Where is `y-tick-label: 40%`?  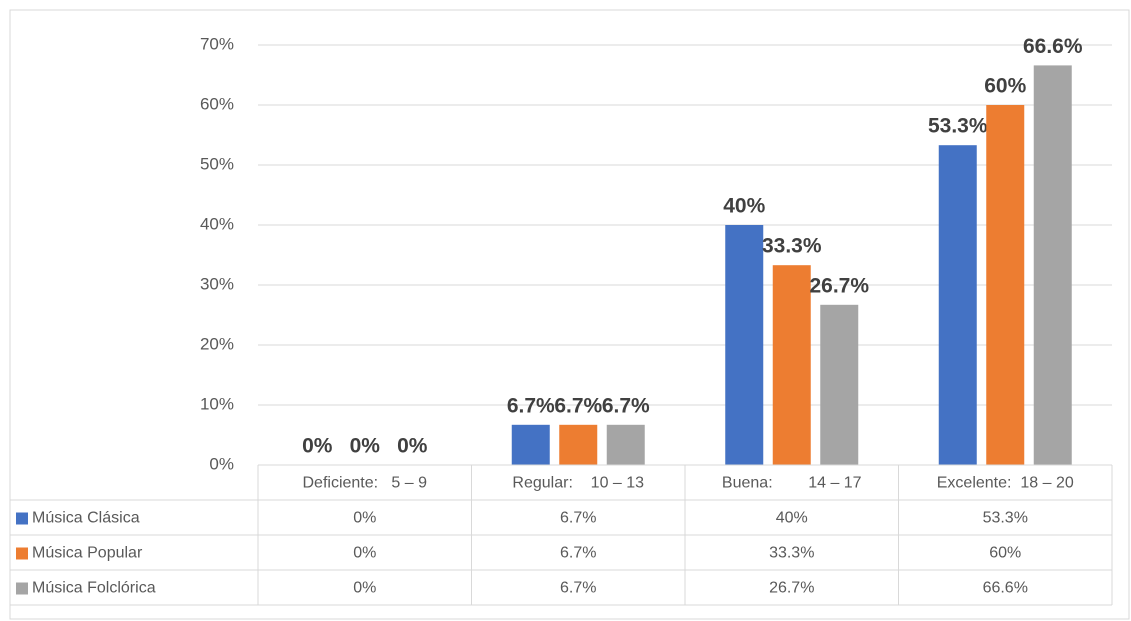 y-tick-label: 40% is located at coordinates (217, 223).